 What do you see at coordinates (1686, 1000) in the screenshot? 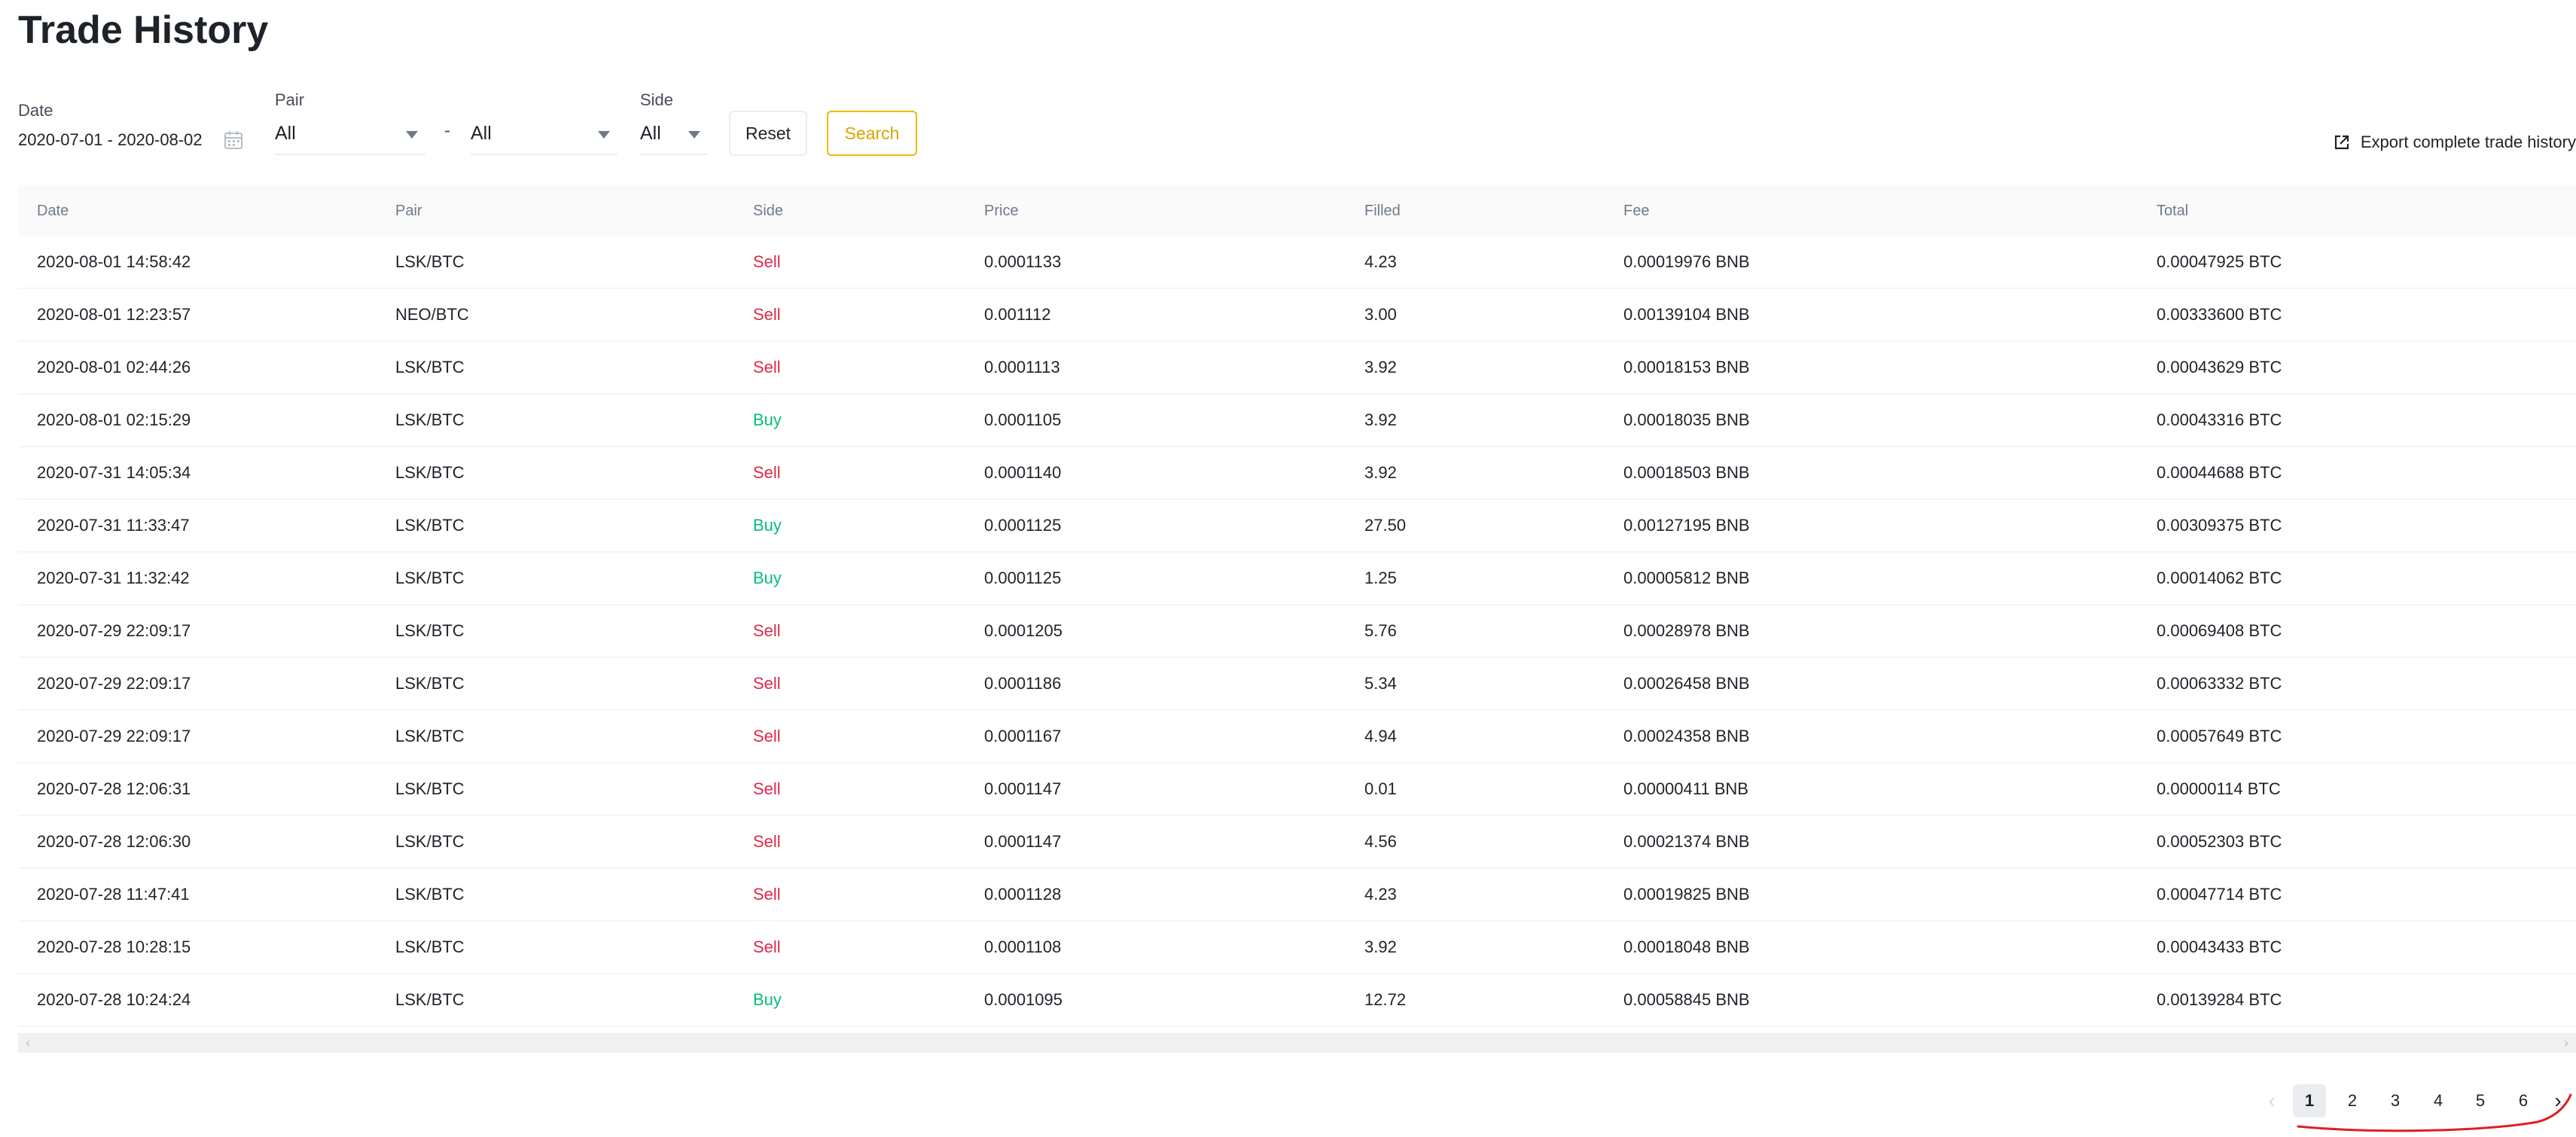
I see `cell-fee: 0.00058845 BNB` at bounding box center [1686, 1000].